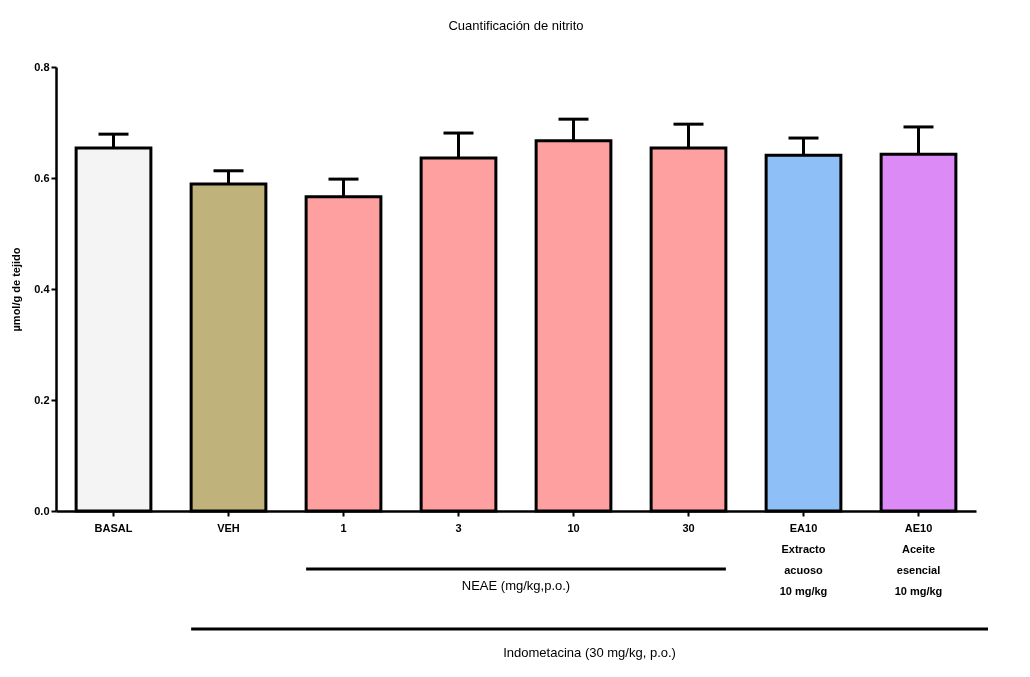 This screenshot has width=1030, height=677. What do you see at coordinates (516, 25) in the screenshot?
I see `chart-title: Cuantificación de nitrito` at bounding box center [516, 25].